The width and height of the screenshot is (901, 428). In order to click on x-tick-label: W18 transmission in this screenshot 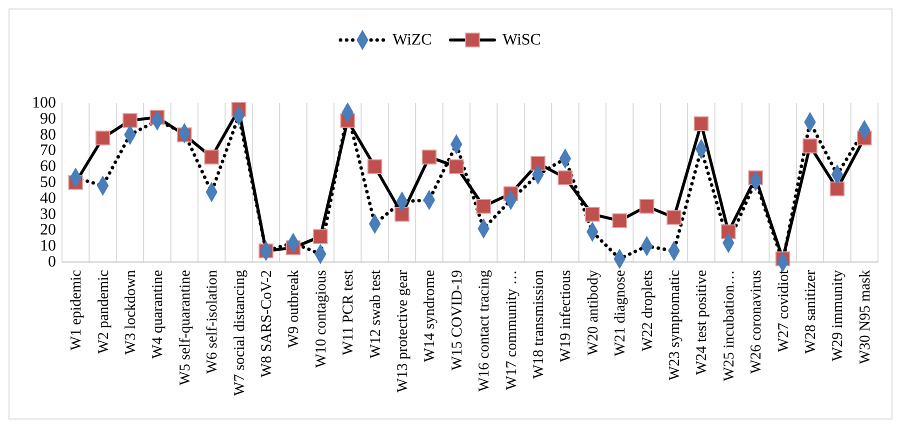, I will do `click(539, 324)`.